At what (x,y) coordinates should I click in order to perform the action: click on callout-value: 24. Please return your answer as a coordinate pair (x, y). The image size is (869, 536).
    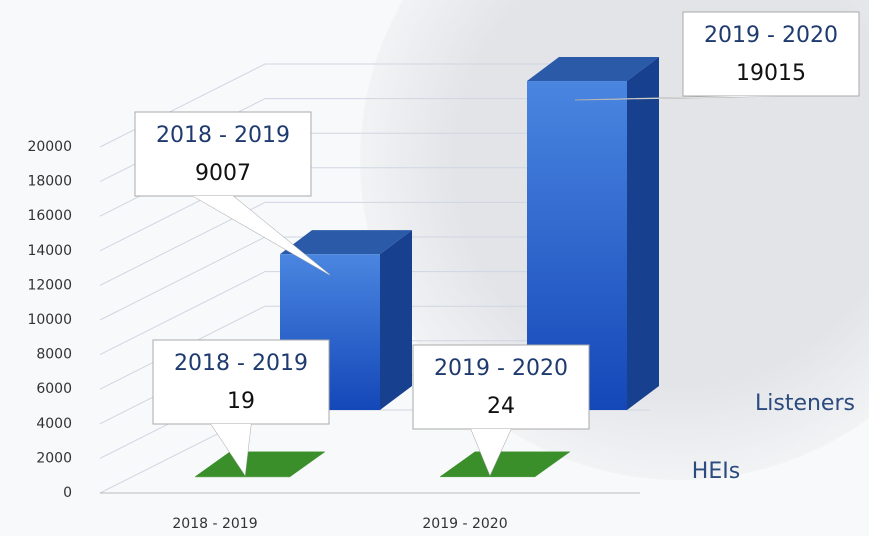
    Looking at the image, I should click on (501, 406).